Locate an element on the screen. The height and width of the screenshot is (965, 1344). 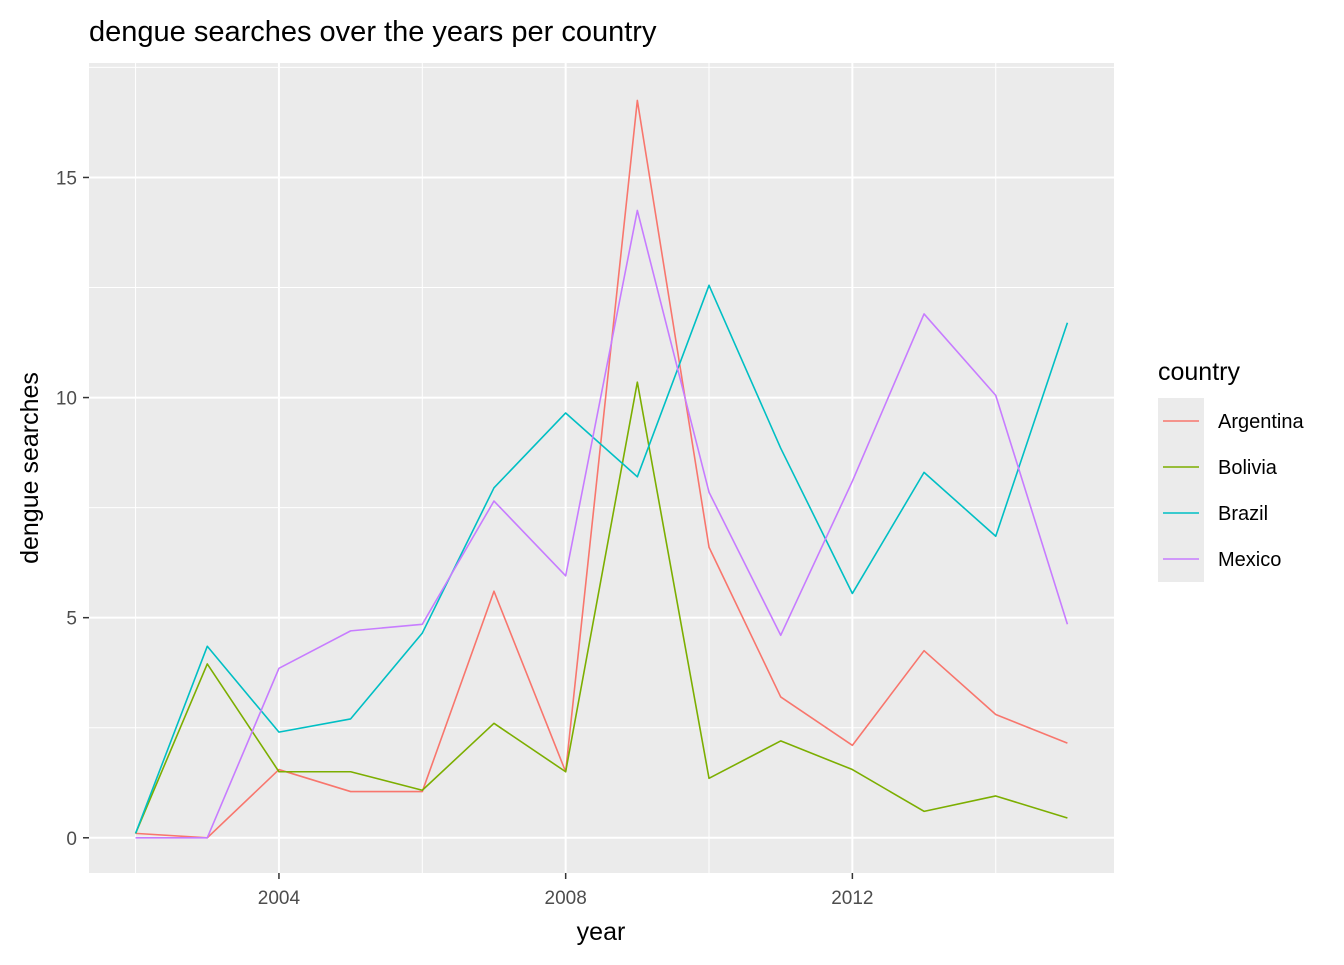
legend-label-argentina: Argentina is located at coordinates (1261, 422).